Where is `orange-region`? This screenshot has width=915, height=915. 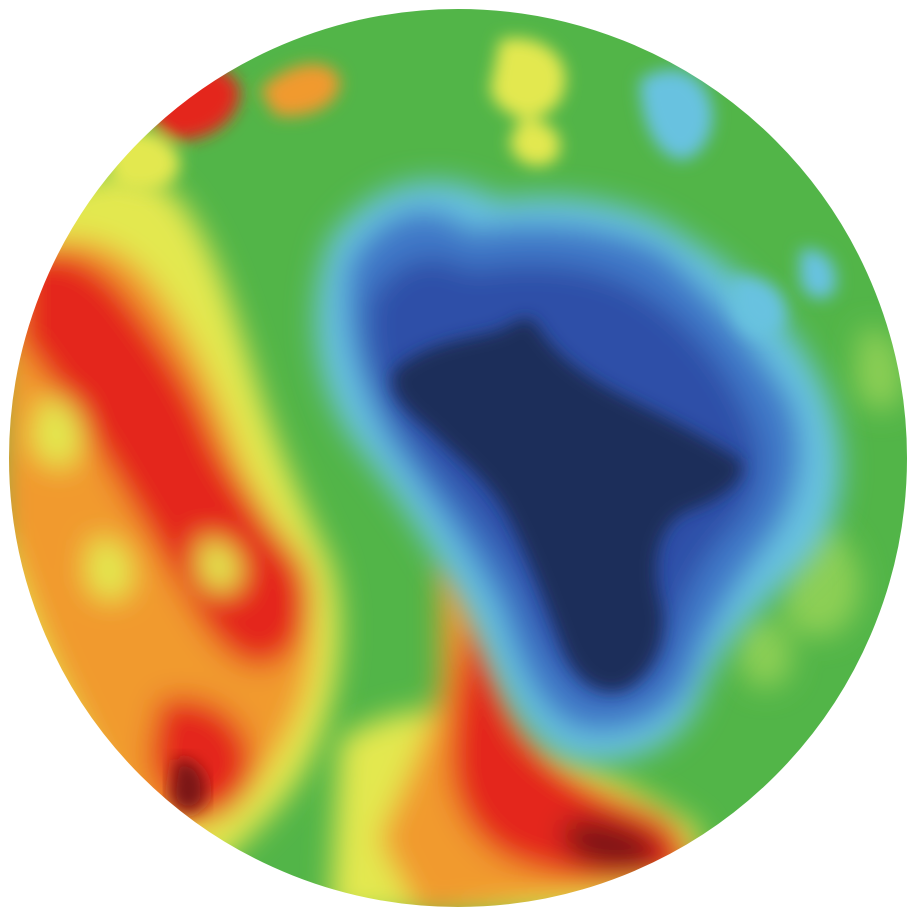 orange-region is located at coordinates (300, 90).